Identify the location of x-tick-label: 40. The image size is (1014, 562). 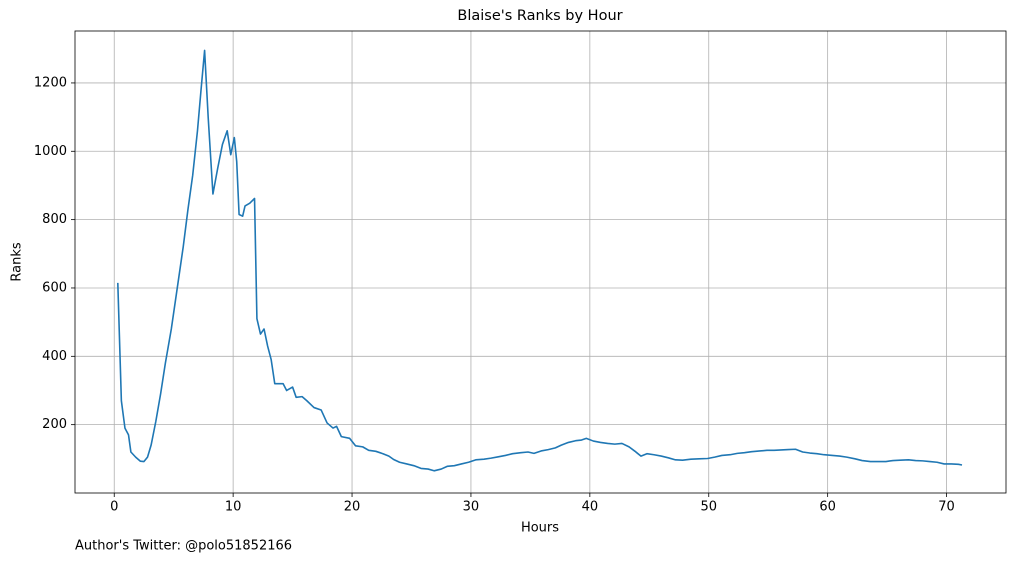
(590, 507).